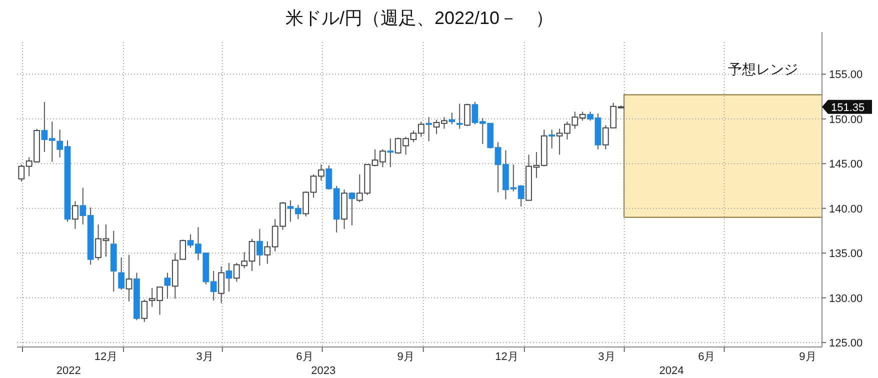  What do you see at coordinates (846, 75) in the screenshot?
I see `y-tick-label: 155.00` at bounding box center [846, 75].